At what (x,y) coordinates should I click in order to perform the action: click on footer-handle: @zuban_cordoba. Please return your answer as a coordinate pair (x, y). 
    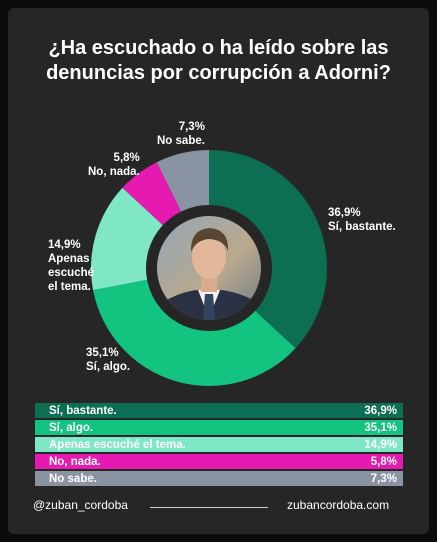
    Looking at the image, I should click on (80, 505).